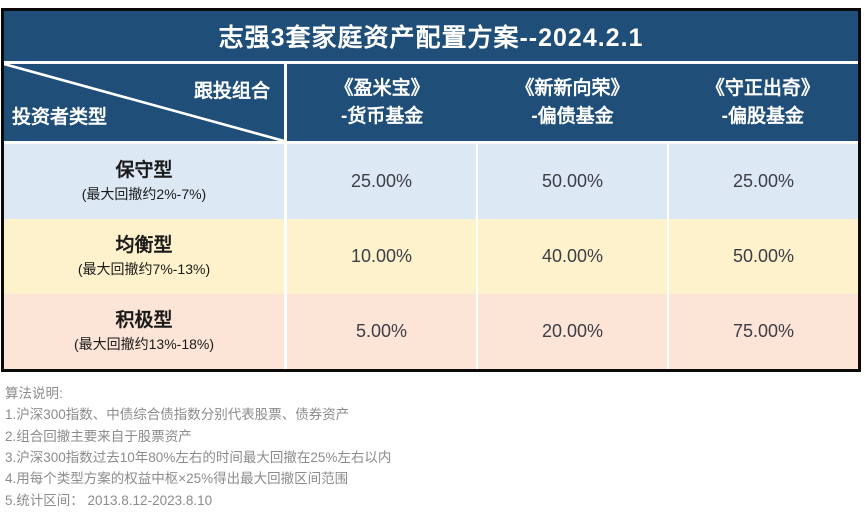  I want to click on table-title-bar: 志强3套家庭资产配置方案--2024.2.1, so click(431, 37).